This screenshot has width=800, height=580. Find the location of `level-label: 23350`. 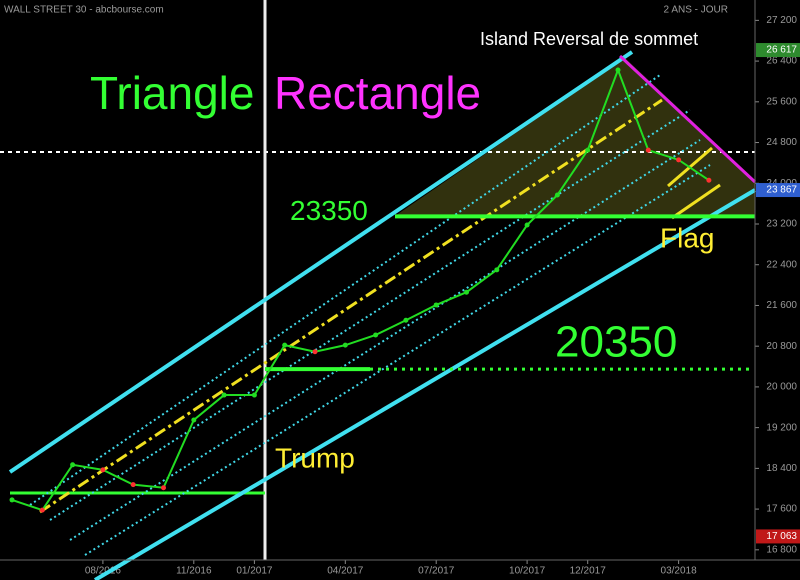

level-label: 23350 is located at coordinates (329, 210).